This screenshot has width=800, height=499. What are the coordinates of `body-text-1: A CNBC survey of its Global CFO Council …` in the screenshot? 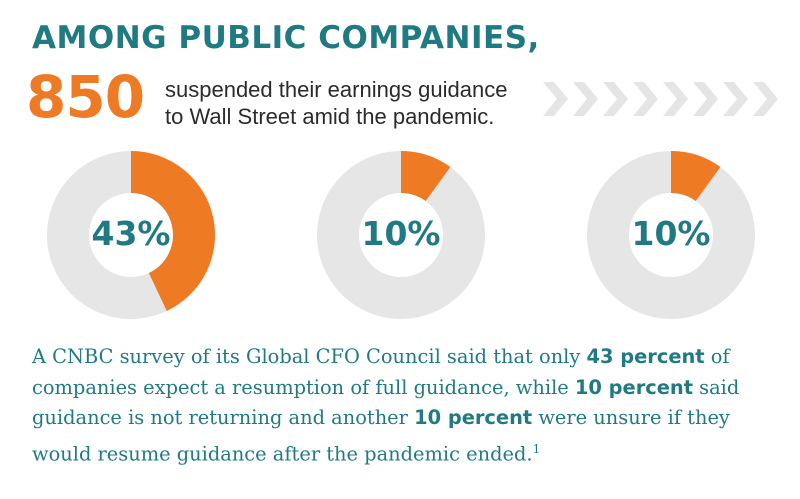 It's located at (309, 356).